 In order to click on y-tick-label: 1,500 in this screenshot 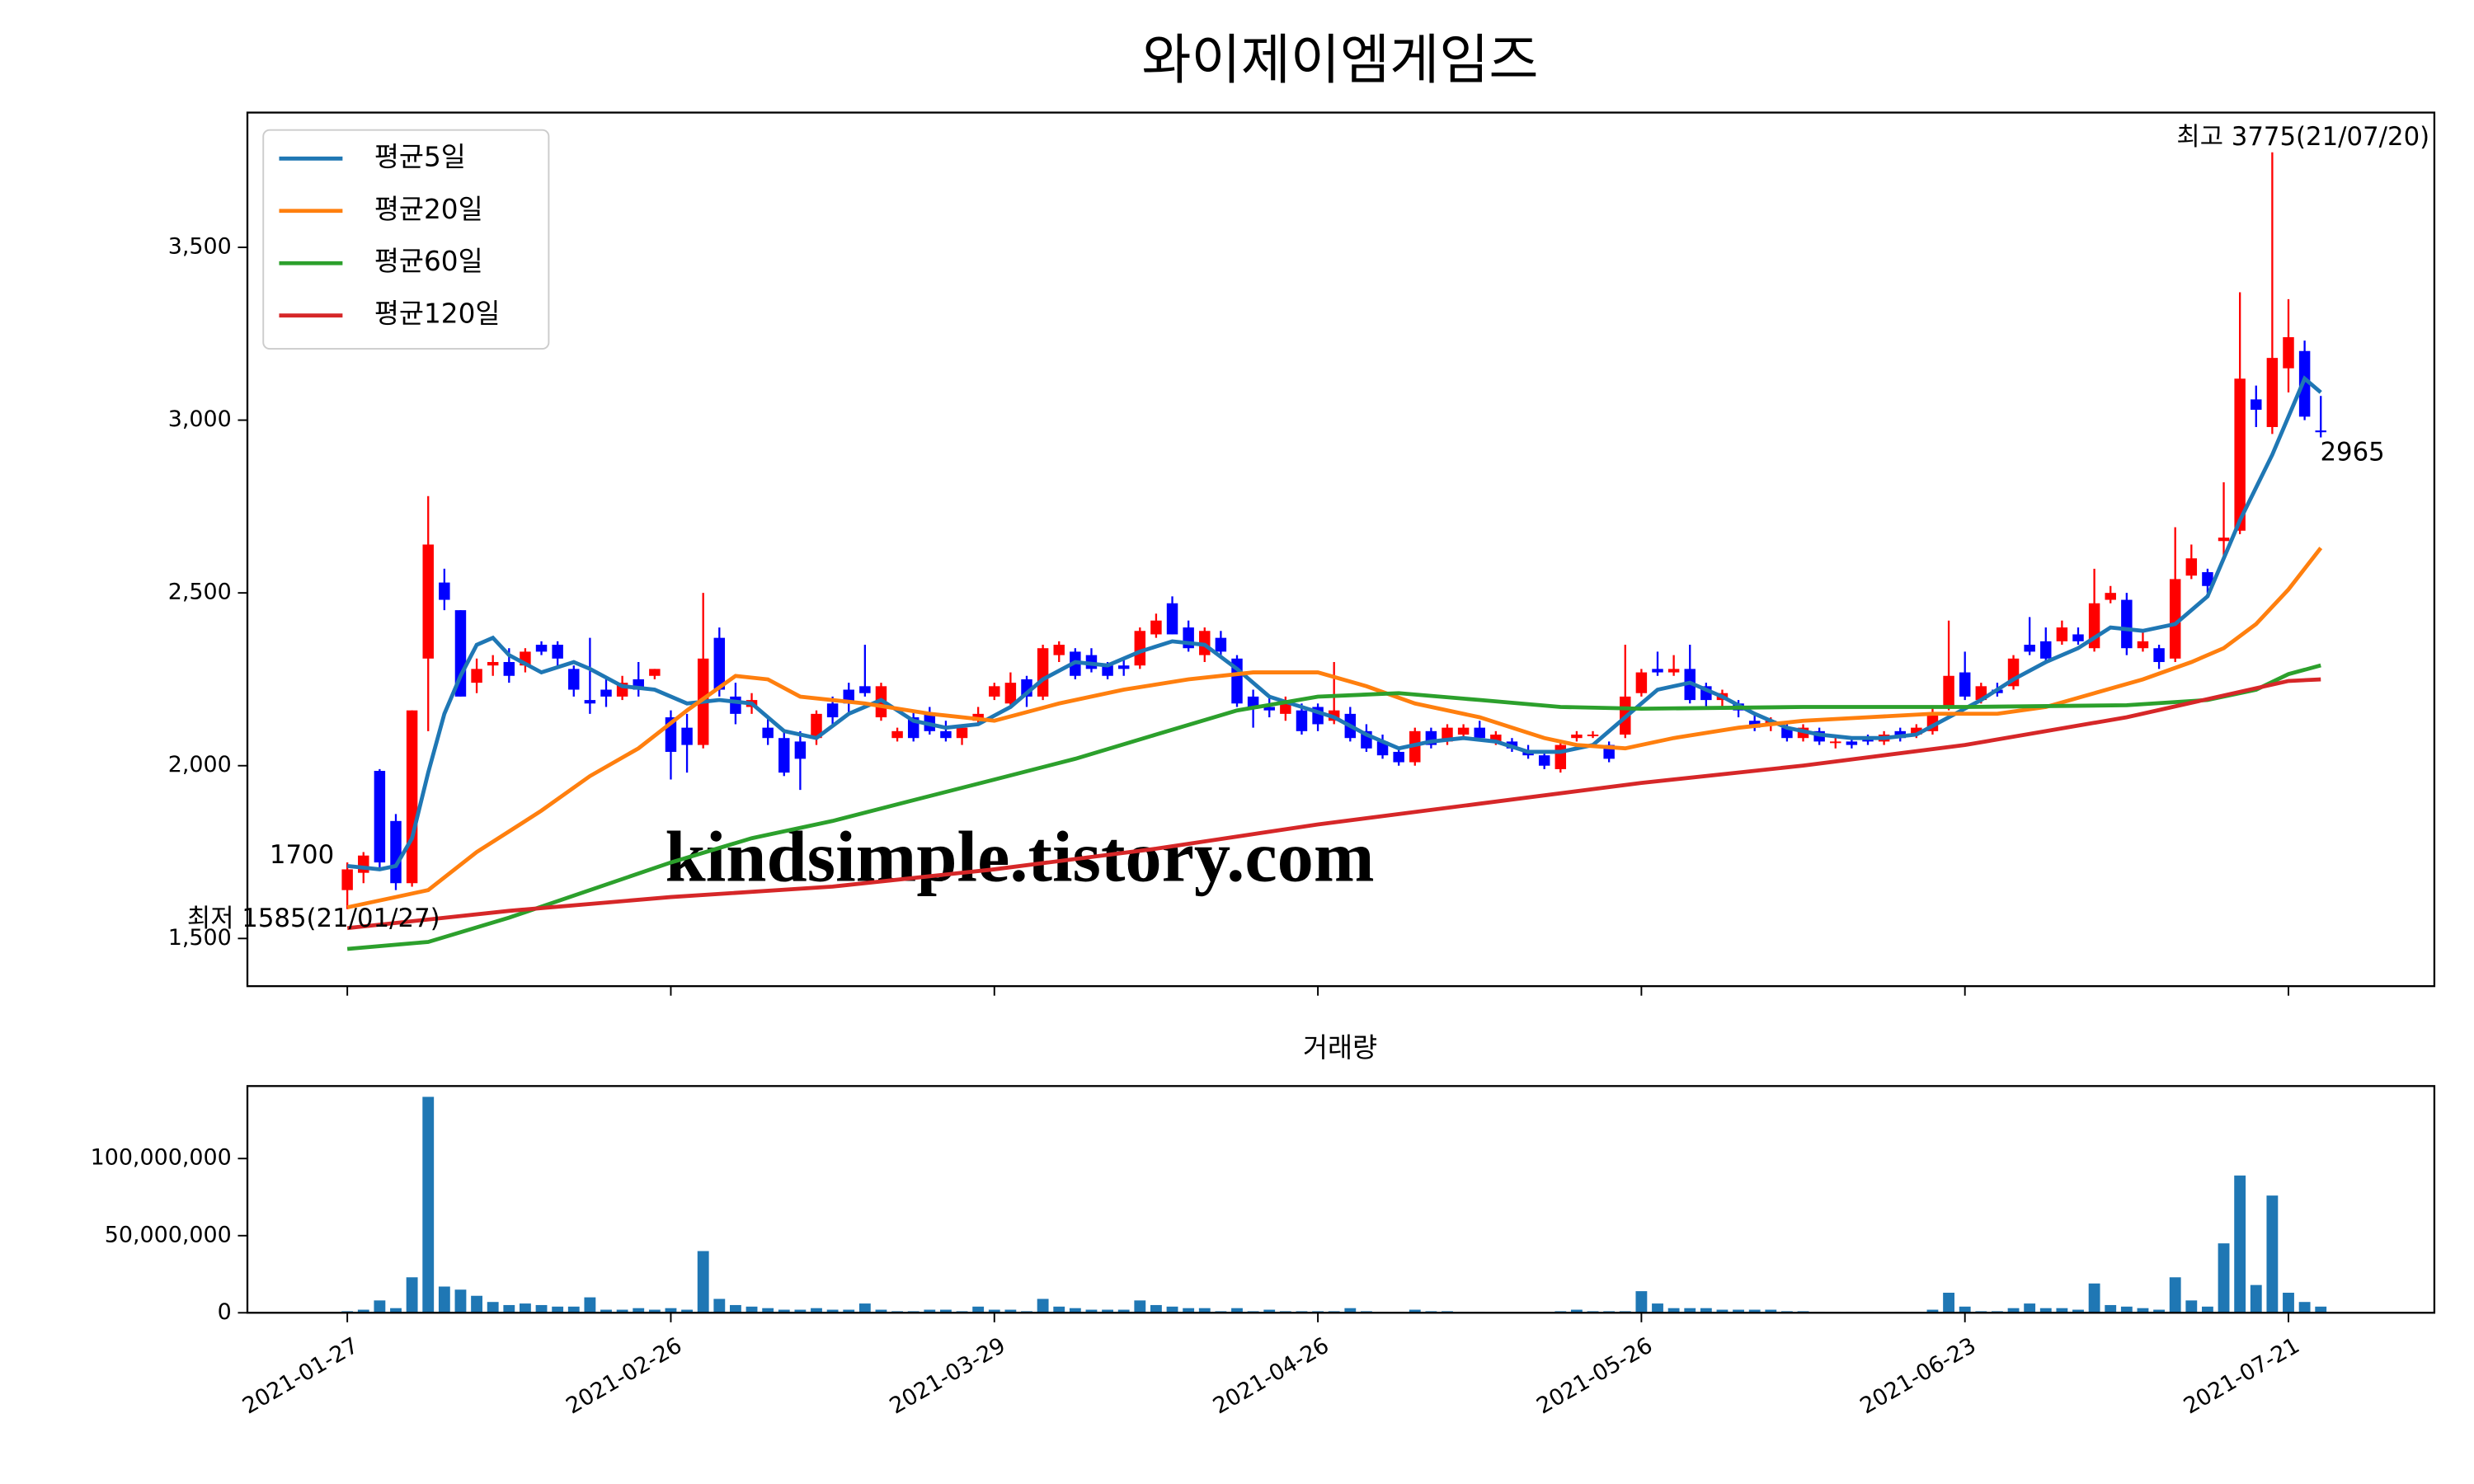, I will do `click(200, 938)`.